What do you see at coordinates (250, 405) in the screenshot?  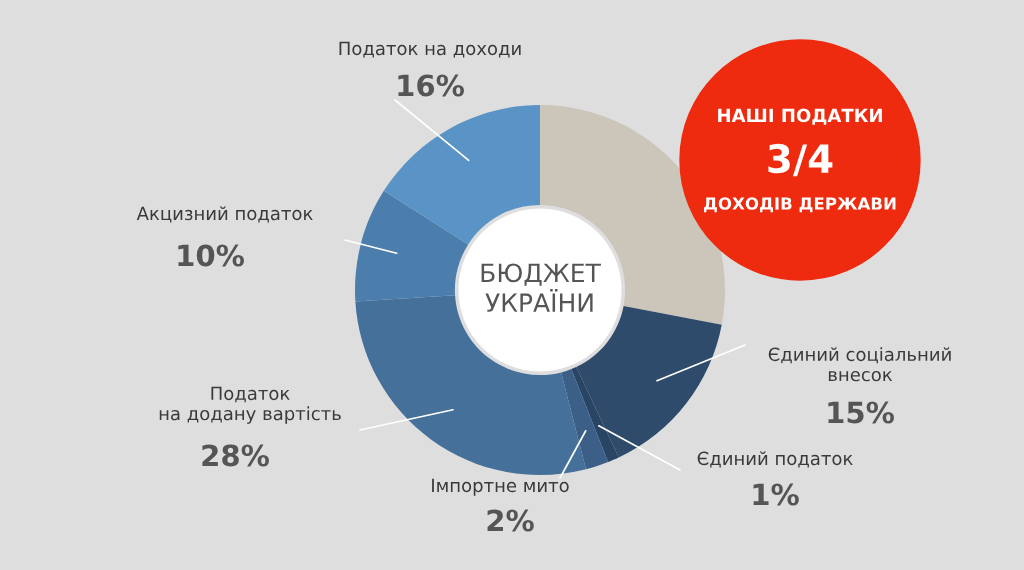 I see `slice-label: Податок на додану вартість` at bounding box center [250, 405].